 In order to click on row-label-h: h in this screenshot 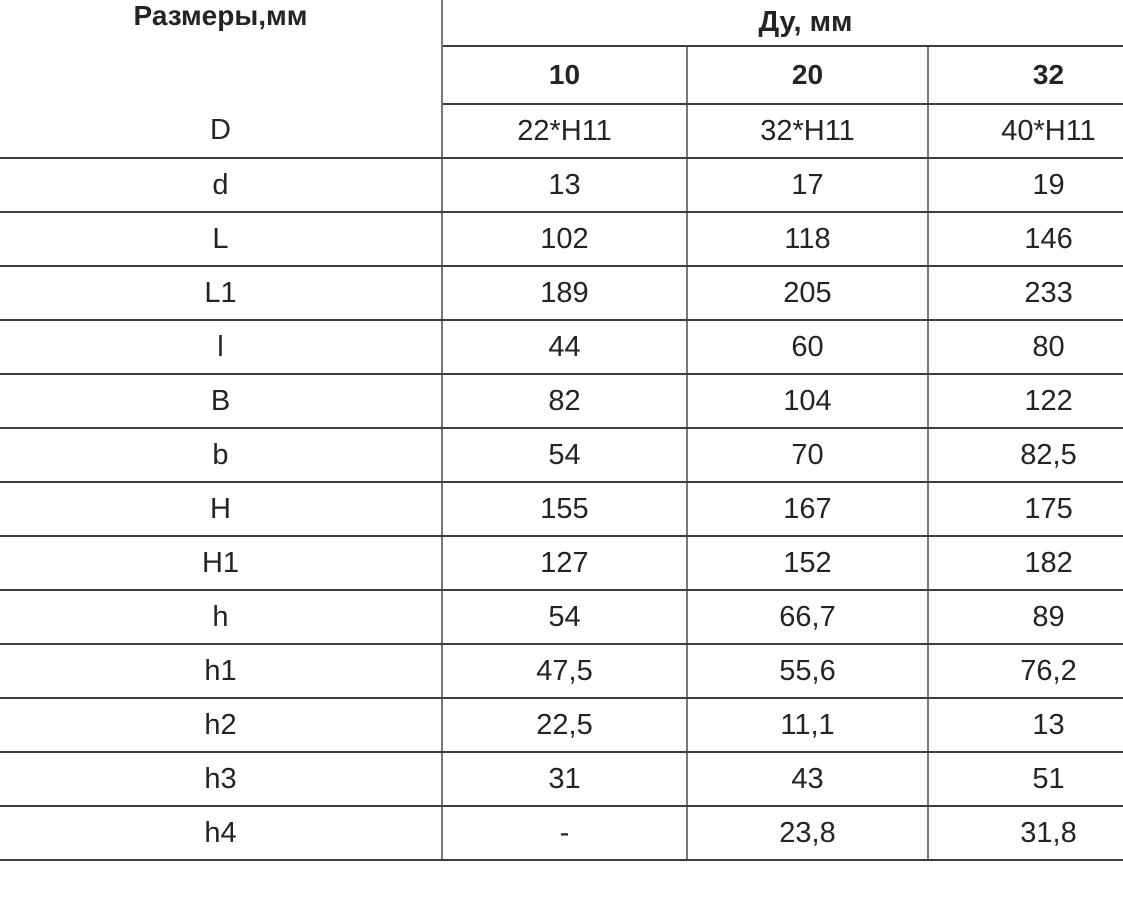, I will do `click(221, 617)`.